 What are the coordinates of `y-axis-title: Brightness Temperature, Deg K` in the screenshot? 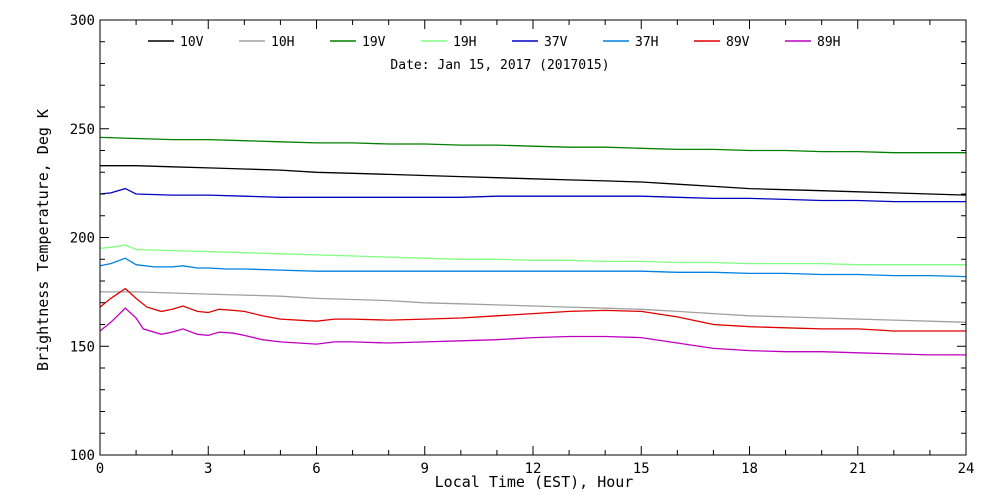 It's located at (43, 240).